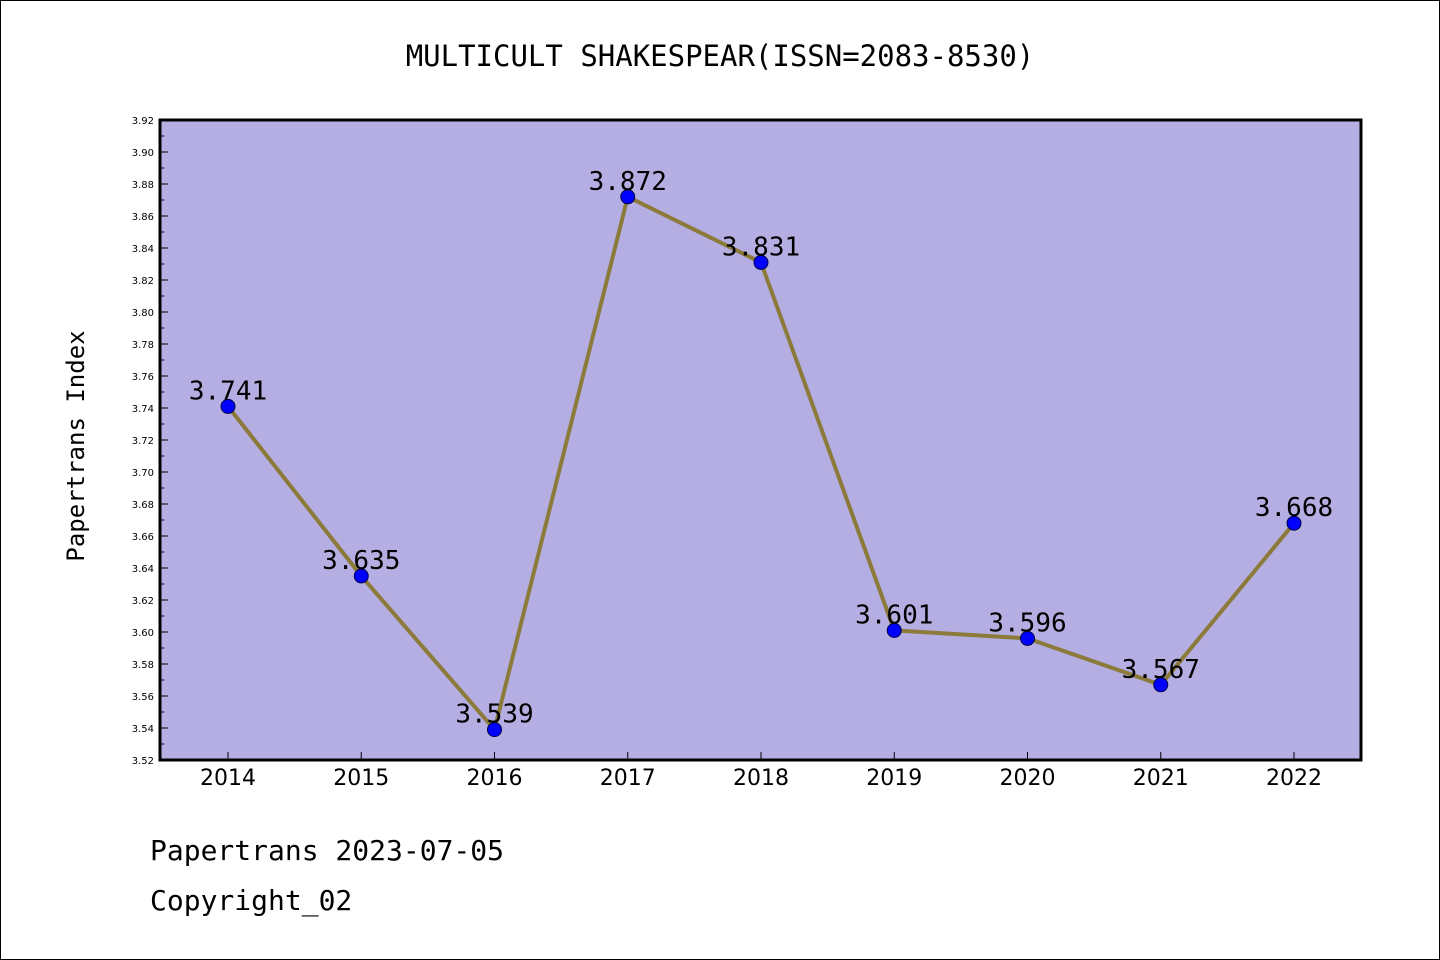 The image size is (1440, 960). What do you see at coordinates (143, 377) in the screenshot?
I see `y-tick-label: 3.76` at bounding box center [143, 377].